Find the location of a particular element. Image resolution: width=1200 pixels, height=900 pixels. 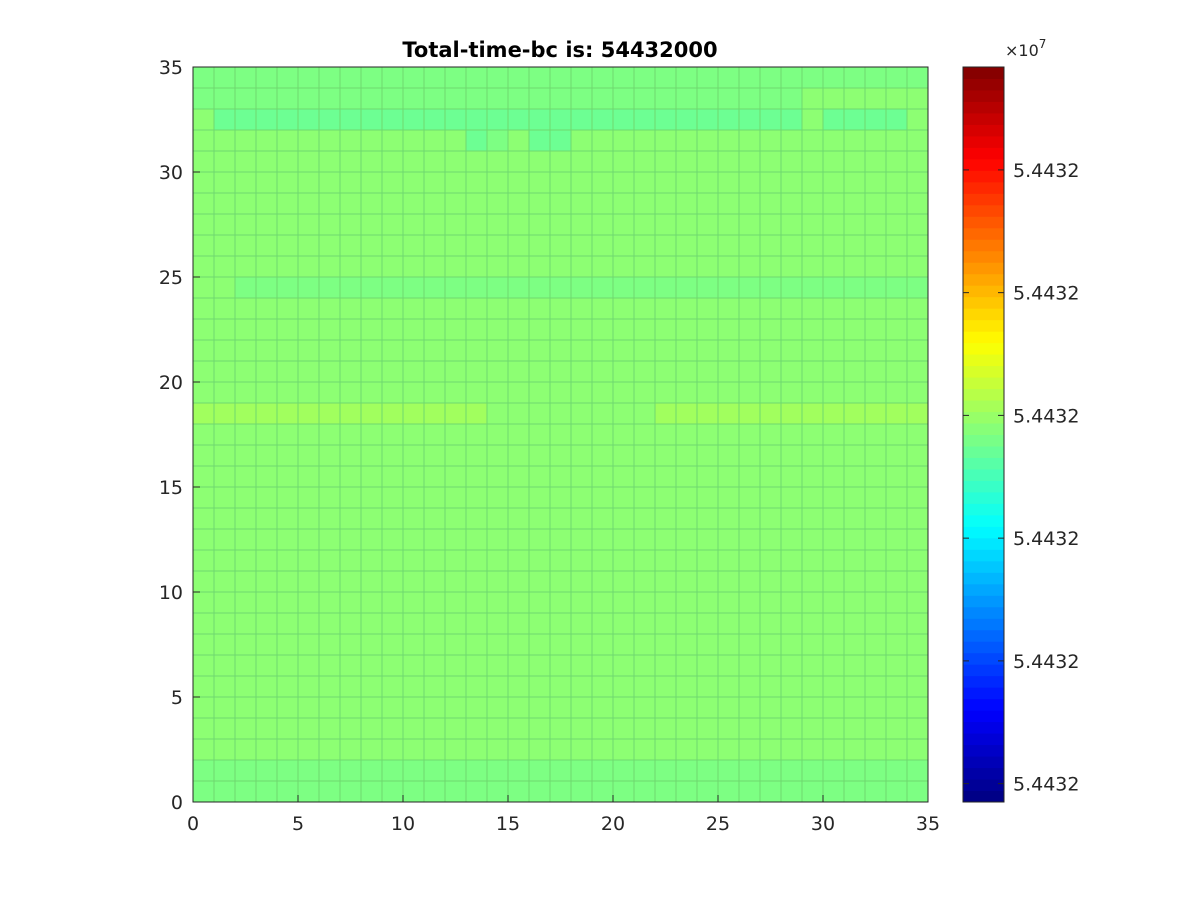

x-tick-label: 0 is located at coordinates (193, 824).